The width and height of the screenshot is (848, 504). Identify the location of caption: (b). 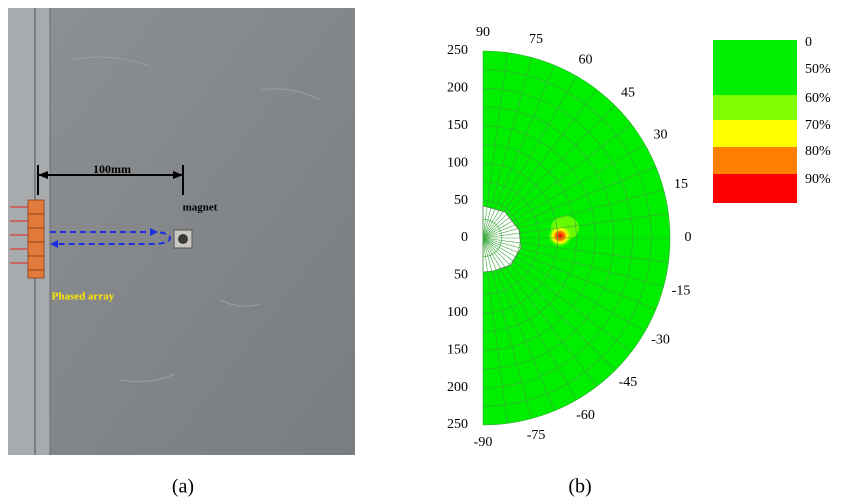
(579, 487).